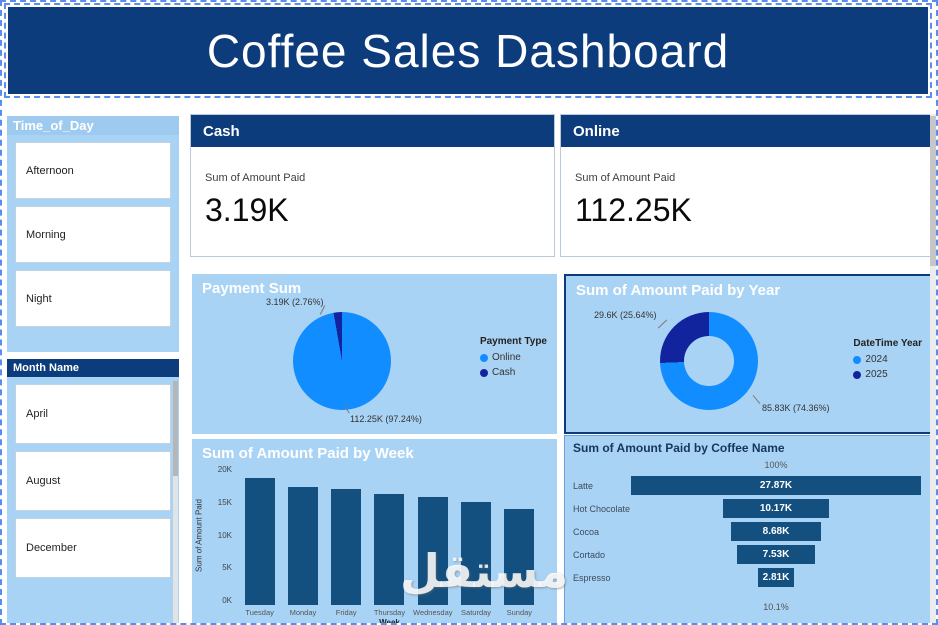 The height and width of the screenshot is (625, 938). I want to click on y-tick-label: 0K, so click(227, 600).